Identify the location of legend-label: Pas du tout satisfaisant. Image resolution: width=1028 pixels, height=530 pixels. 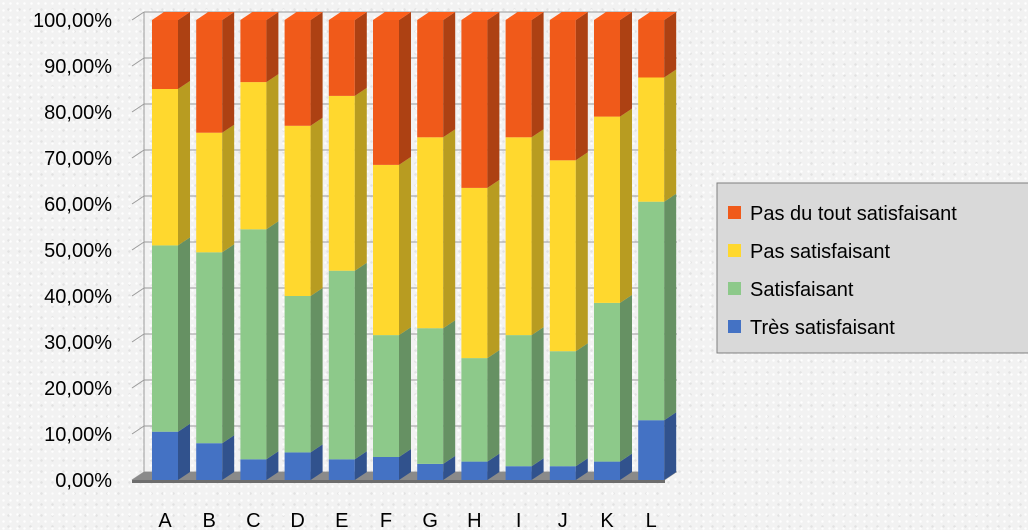
(853, 214).